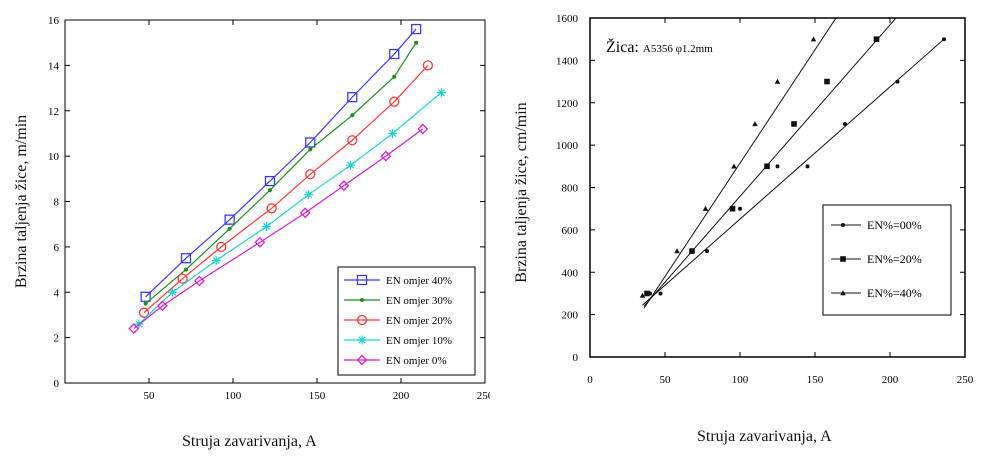 This screenshot has width=985, height=457. Describe the element at coordinates (419, 301) in the screenshot. I see `legend-label: EN omjer 30%` at that location.